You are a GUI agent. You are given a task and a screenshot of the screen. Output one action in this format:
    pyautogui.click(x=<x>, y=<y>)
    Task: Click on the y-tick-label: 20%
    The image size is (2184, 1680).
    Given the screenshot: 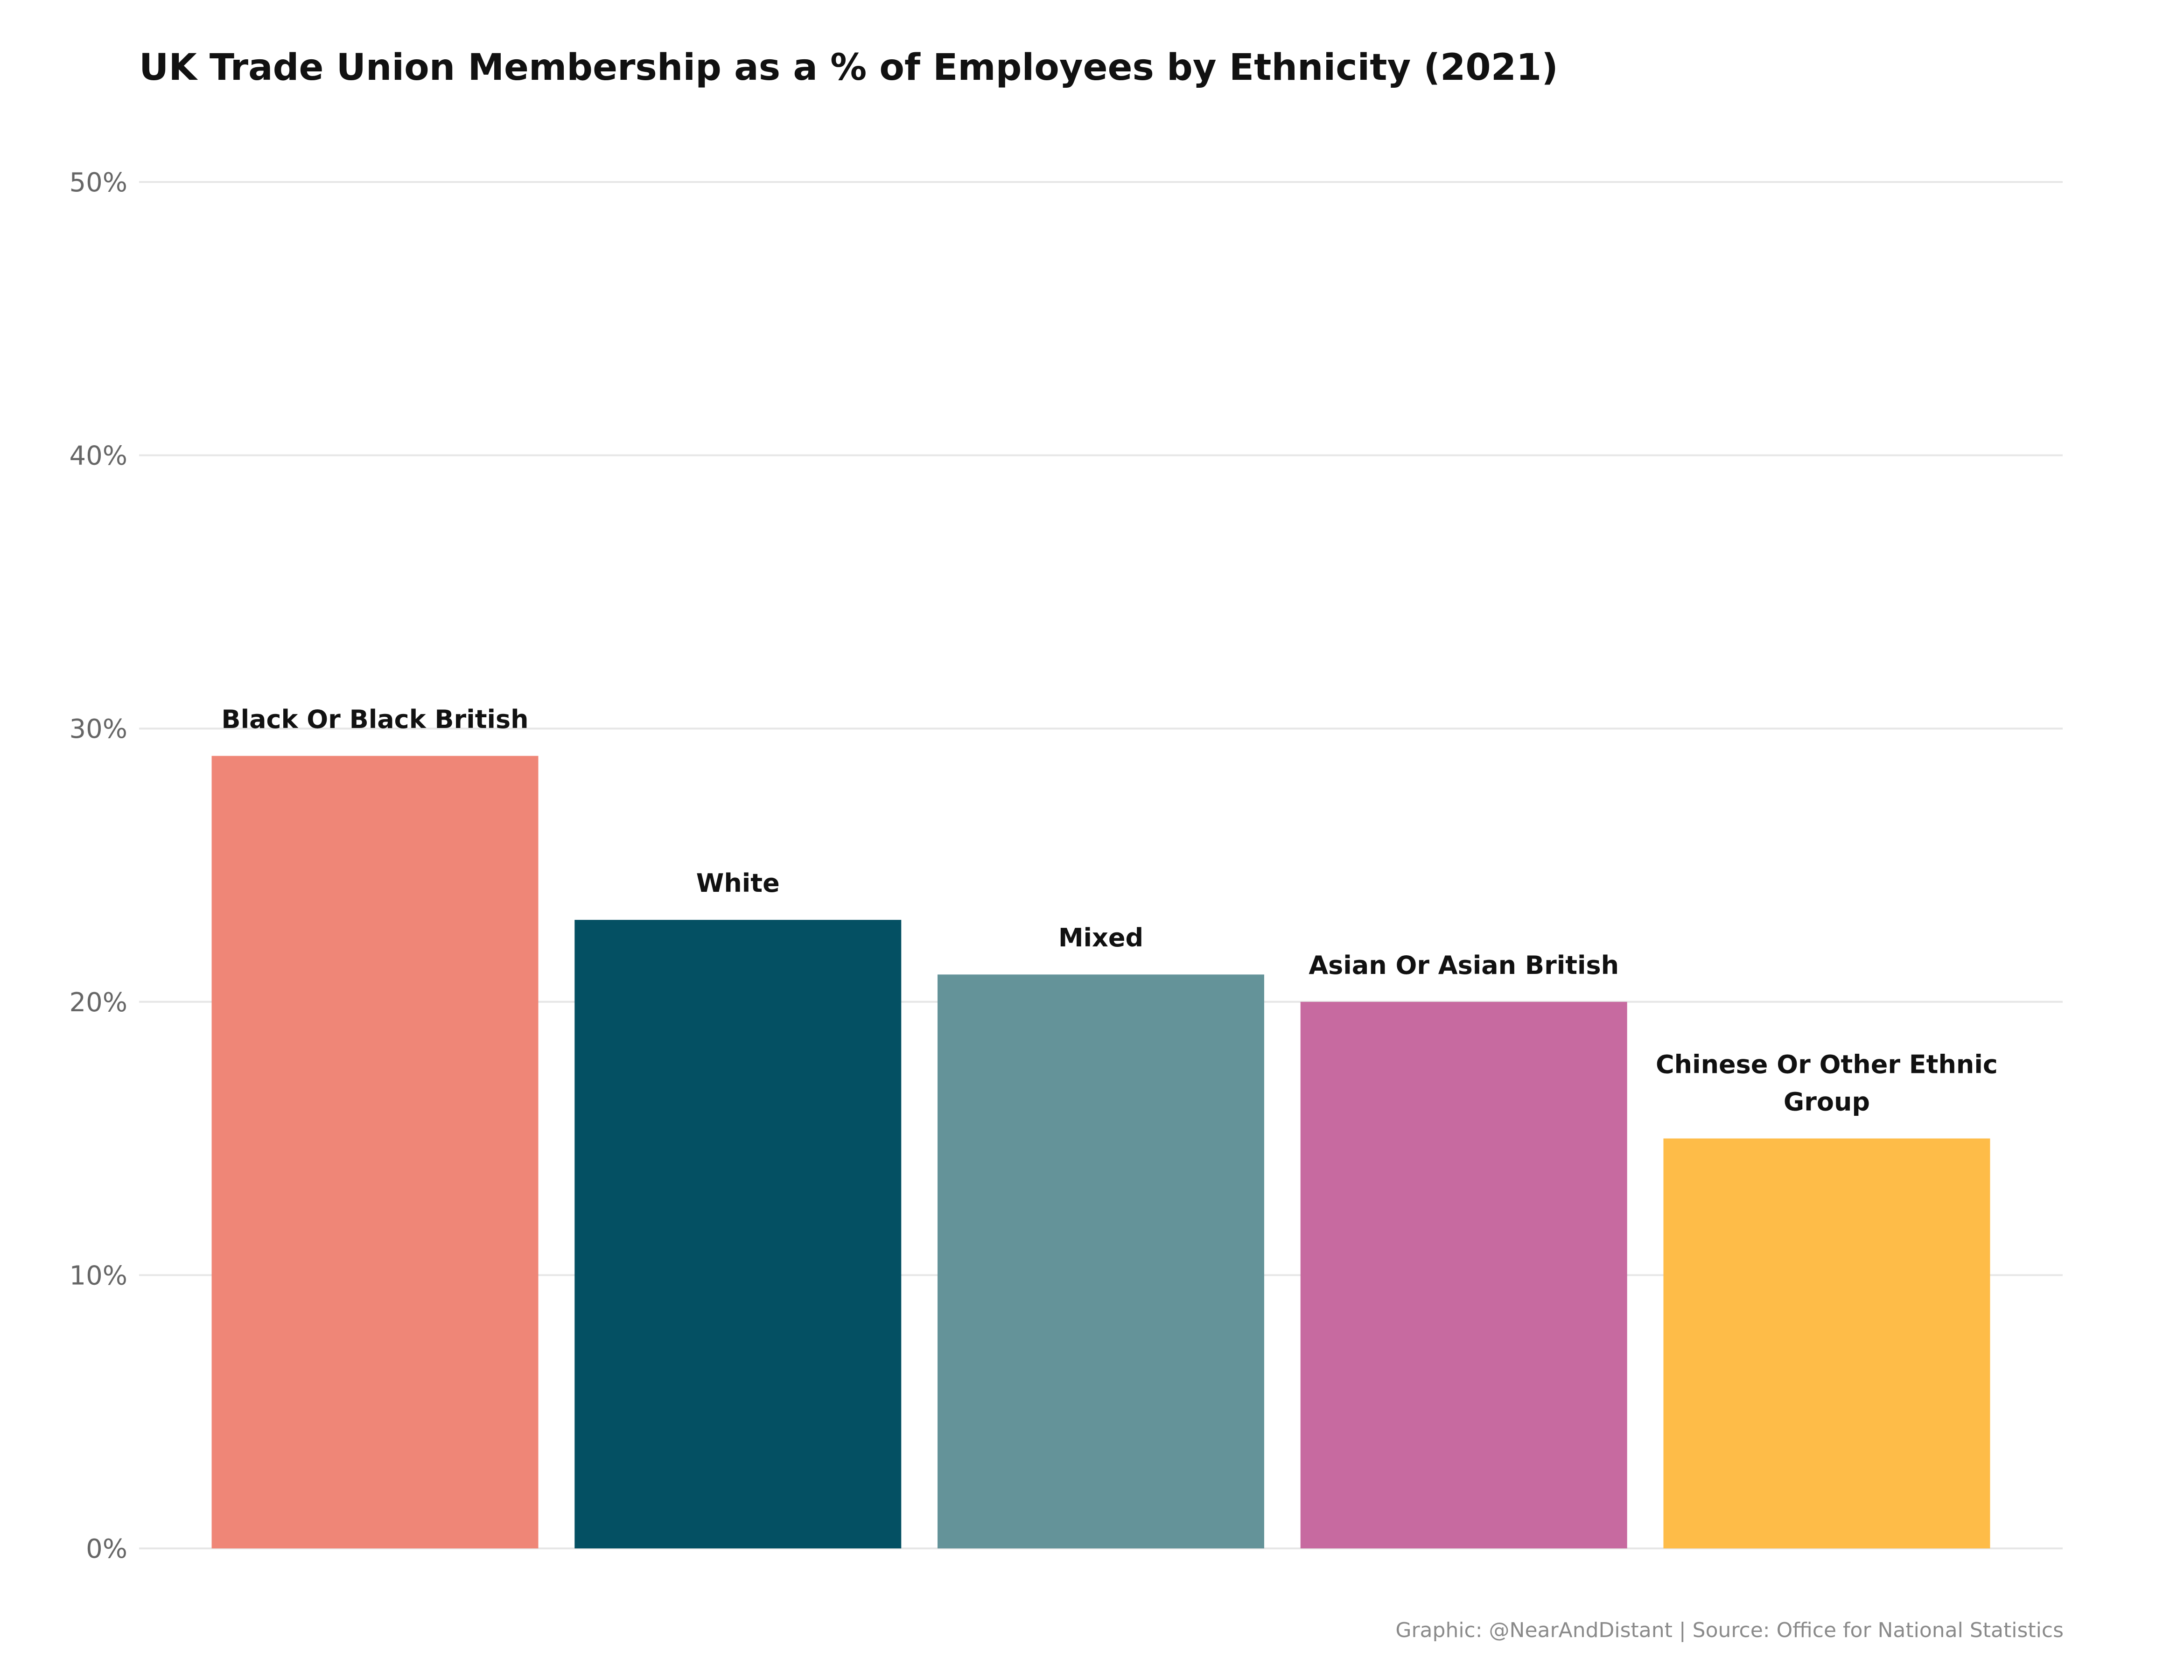 What is the action you would take?
    pyautogui.click(x=98, y=1002)
    